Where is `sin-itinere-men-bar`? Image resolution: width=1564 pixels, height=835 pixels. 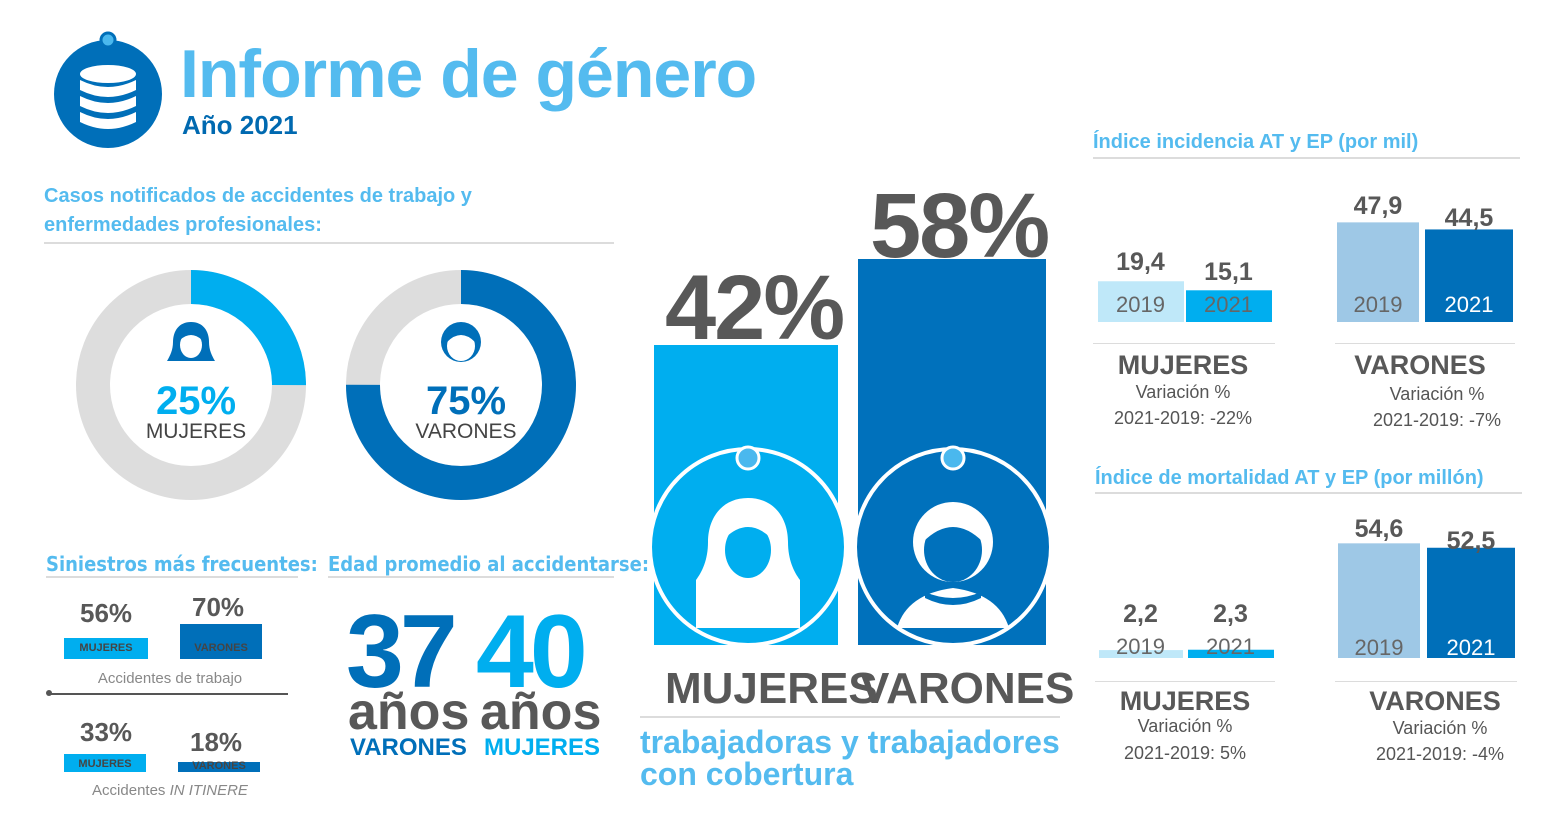
sin-itinere-men-bar is located at coordinates (219, 767).